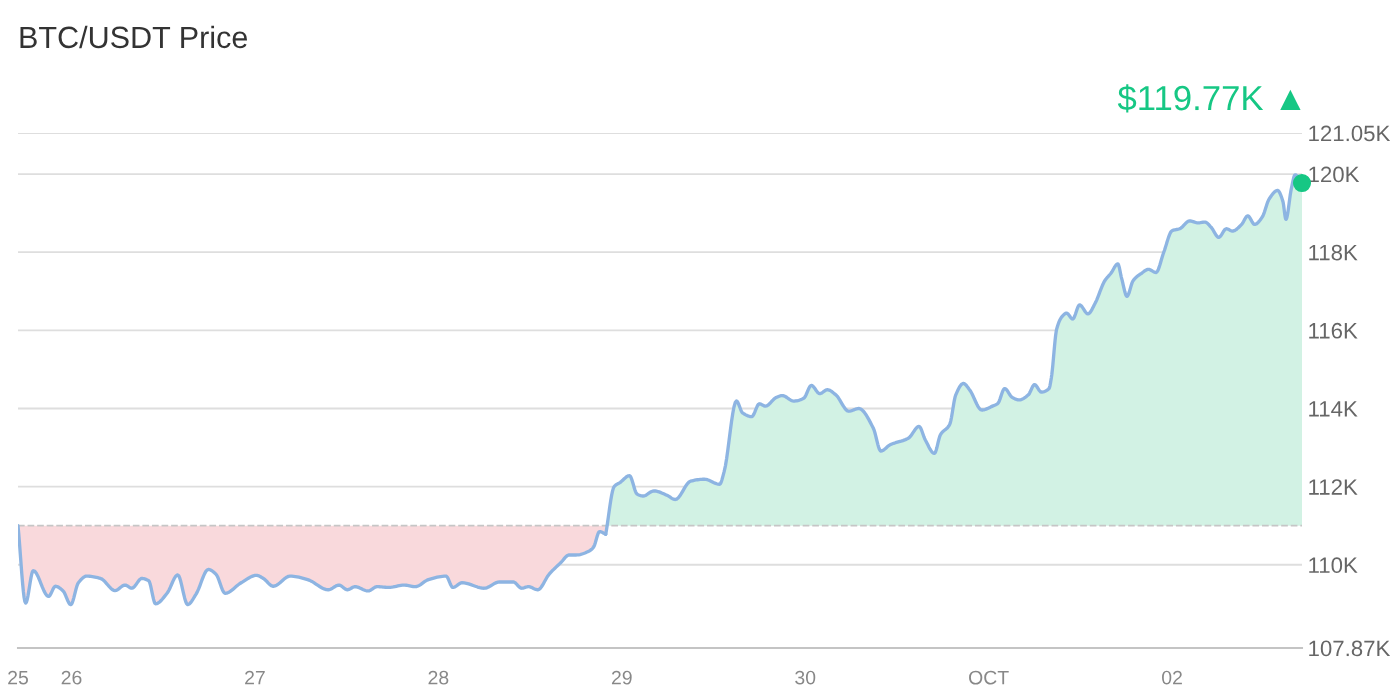 Image resolution: width=1400 pixels, height=700 pixels. I want to click on x-tick-label: 25, so click(18, 677).